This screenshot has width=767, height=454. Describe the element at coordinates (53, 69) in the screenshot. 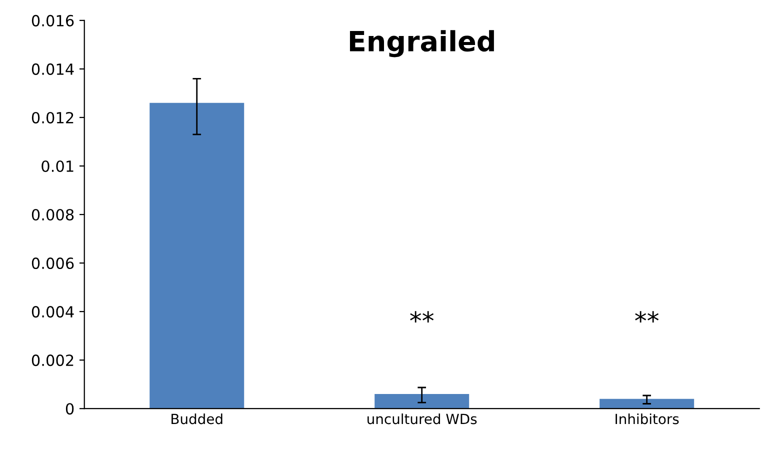

I see `y-tick-label: 0.014` at that location.